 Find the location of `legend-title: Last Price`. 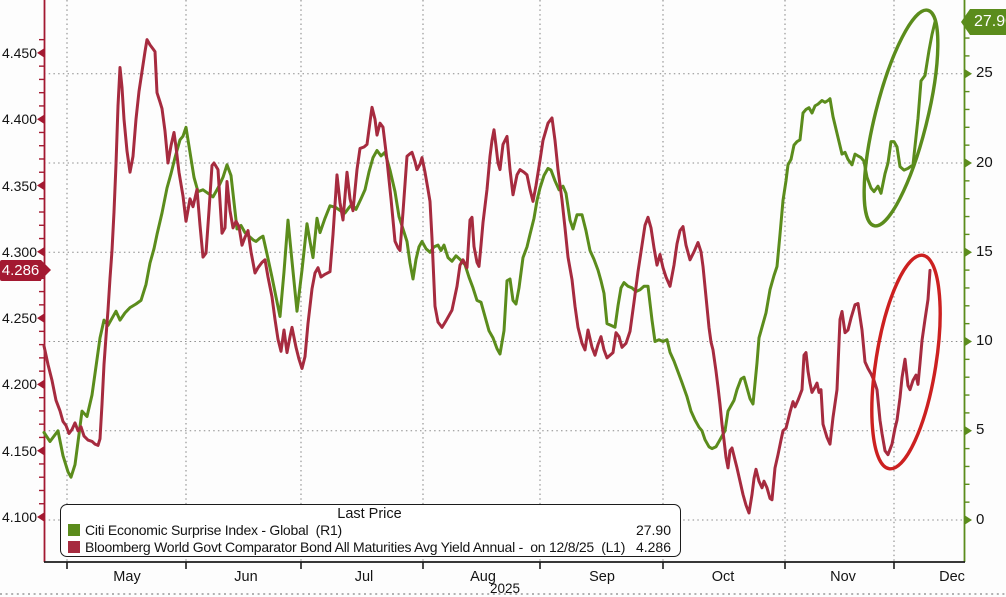

legend-title: Last Price is located at coordinates (369, 514).